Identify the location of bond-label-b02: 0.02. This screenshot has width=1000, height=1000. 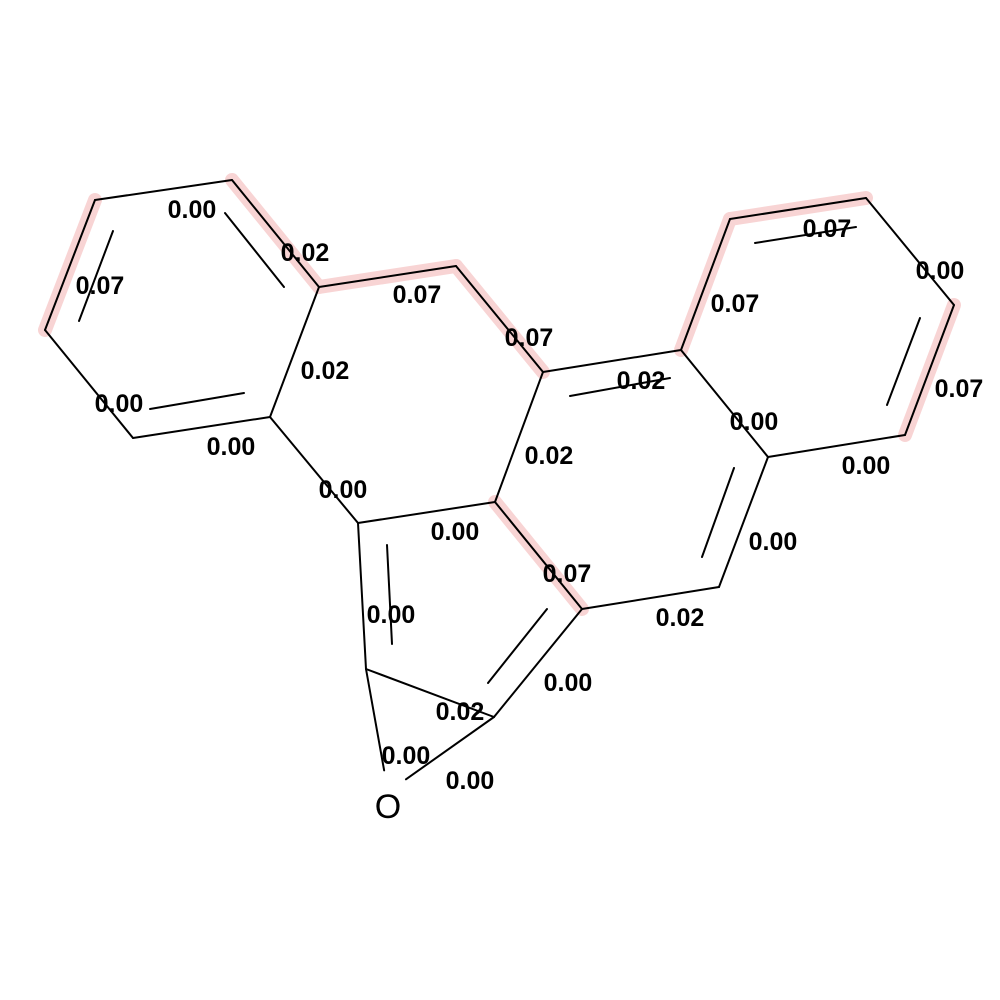
(305, 253).